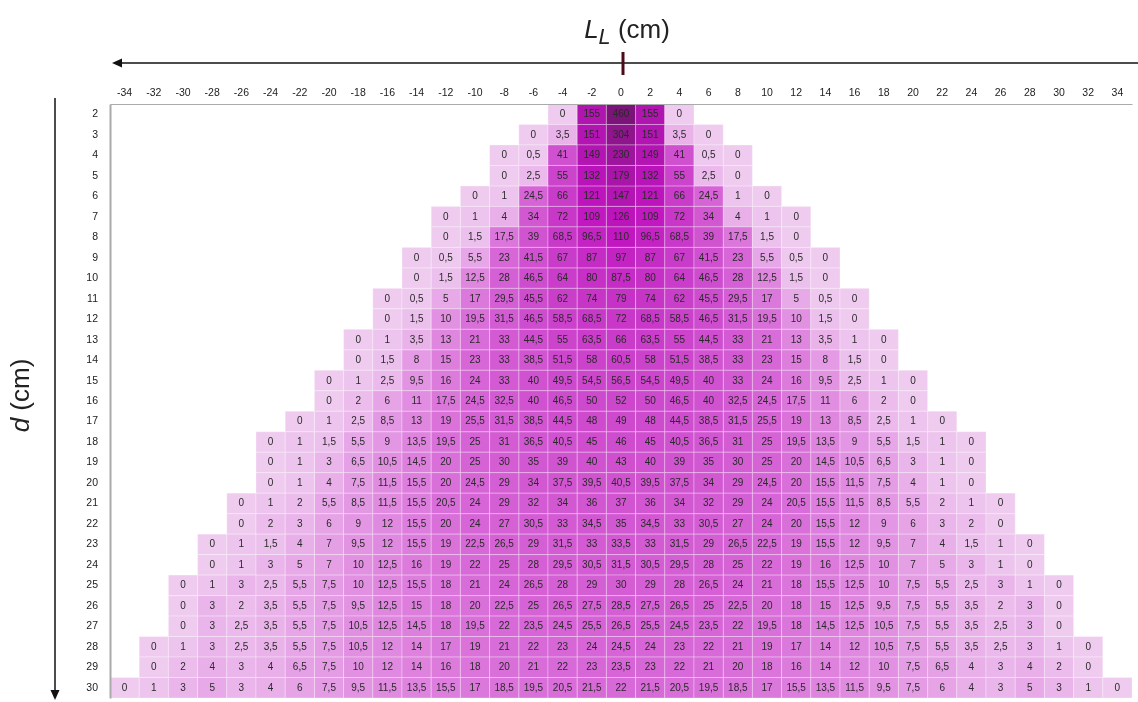  What do you see at coordinates (212, 687) in the screenshot?
I see `data-label: 5` at bounding box center [212, 687].